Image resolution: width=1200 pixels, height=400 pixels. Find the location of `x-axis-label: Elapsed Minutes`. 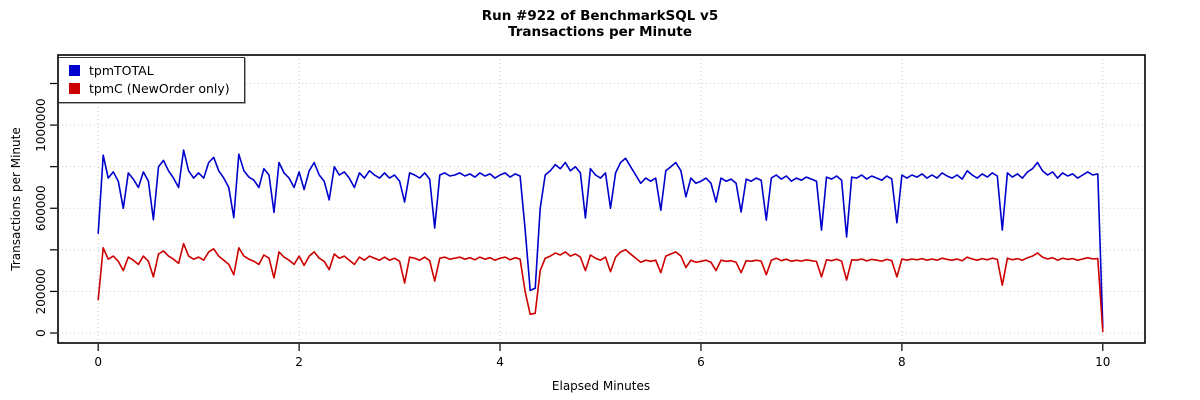

x-axis-label: Elapsed Minutes is located at coordinates (601, 386).